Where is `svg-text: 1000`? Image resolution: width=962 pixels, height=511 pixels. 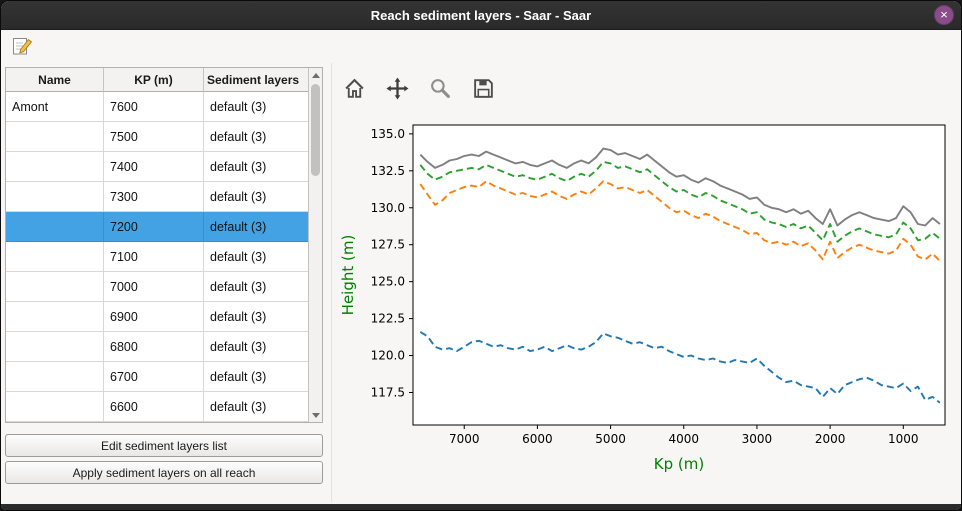
svg-text: 1000 is located at coordinates (903, 439).